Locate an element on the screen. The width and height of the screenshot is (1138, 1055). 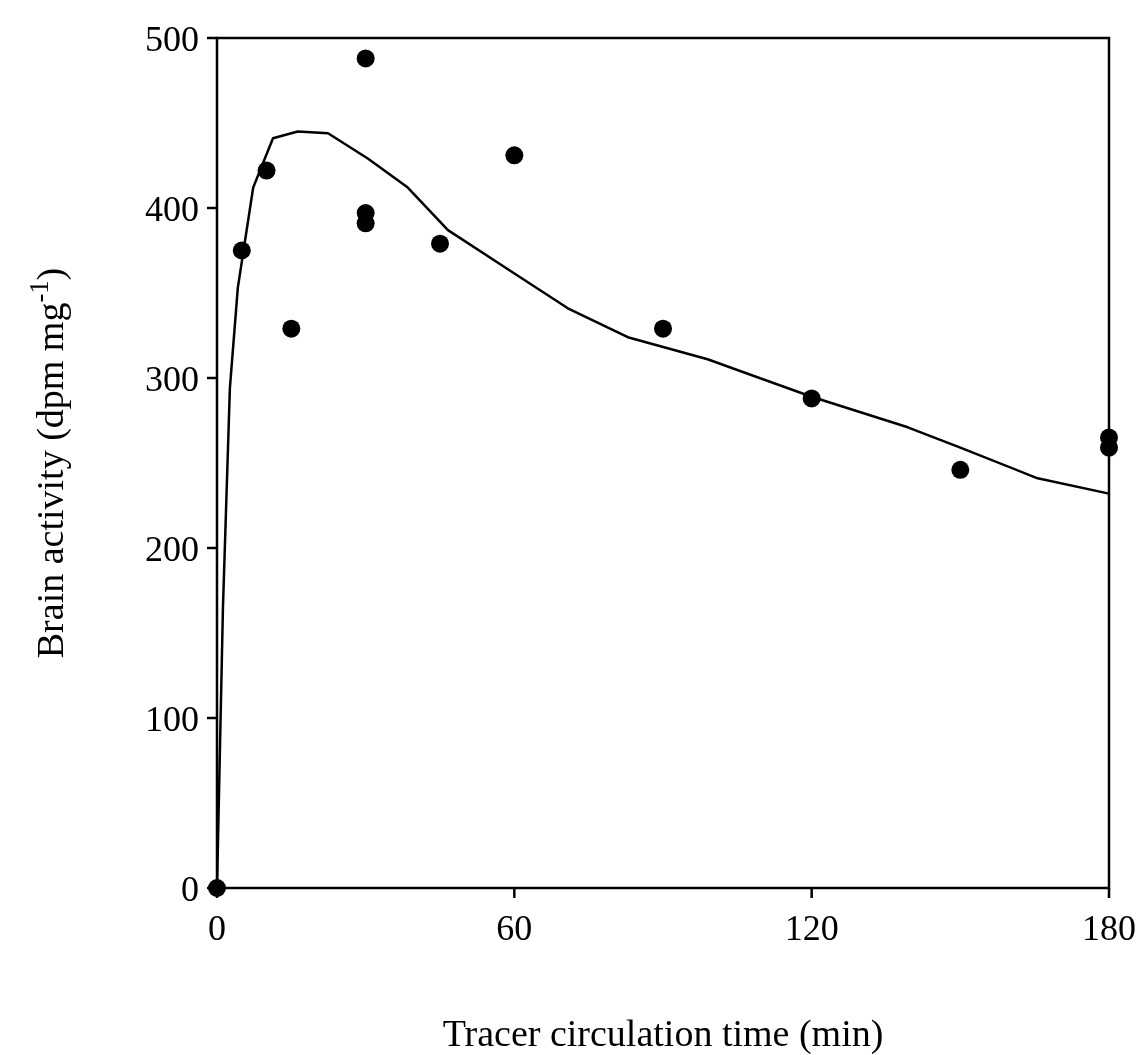
x-tick-label: 180 is located at coordinates (1109, 928).